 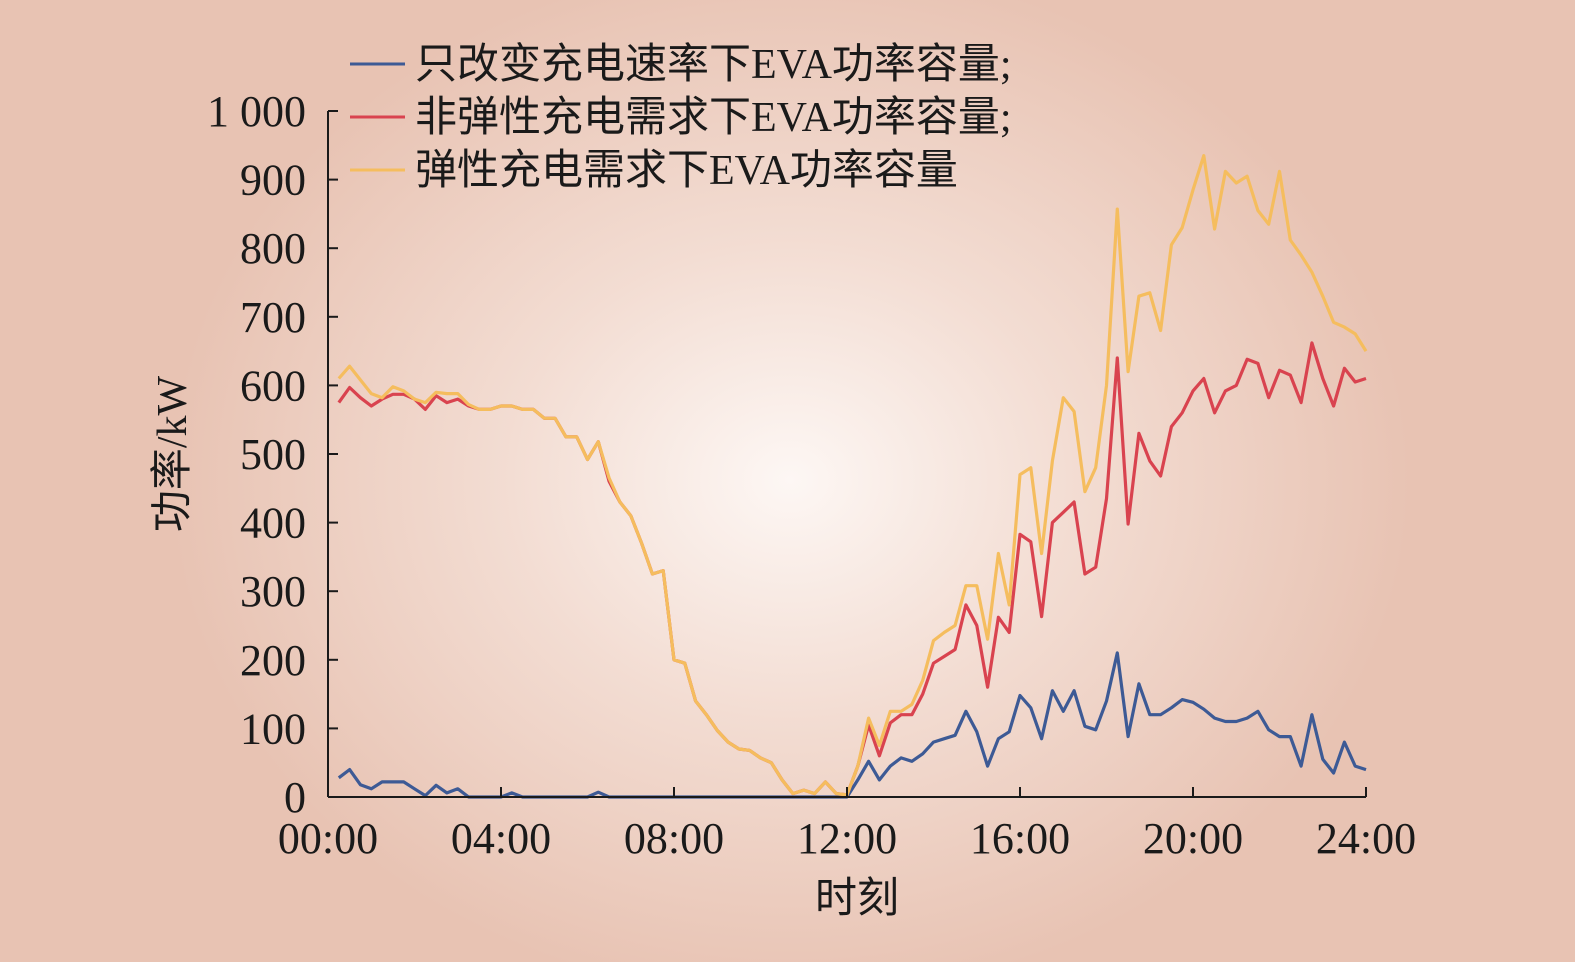 What do you see at coordinates (295, 797) in the screenshot?
I see `y-tick-label: 0` at bounding box center [295, 797].